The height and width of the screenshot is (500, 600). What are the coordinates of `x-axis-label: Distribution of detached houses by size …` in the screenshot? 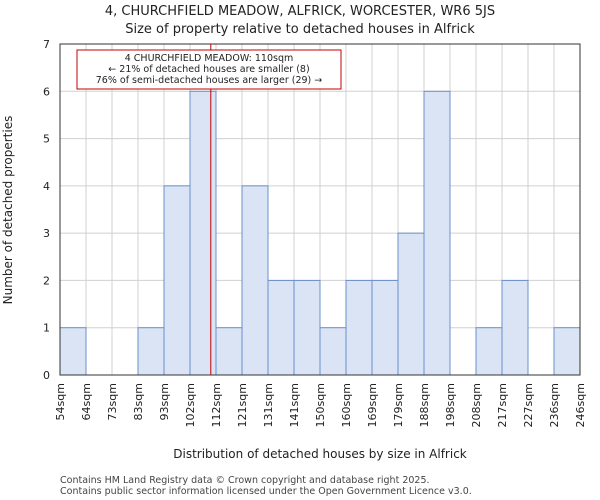 It's located at (320, 454).